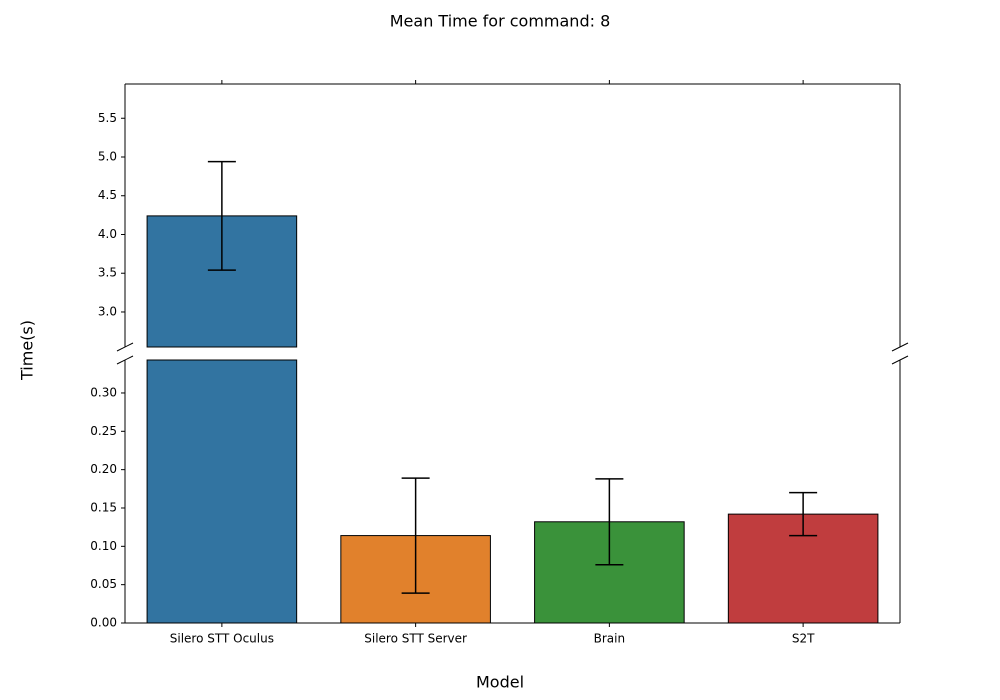 The width and height of the screenshot is (1000, 700). I want to click on x-tick-label: Silero STT Server, so click(415, 639).